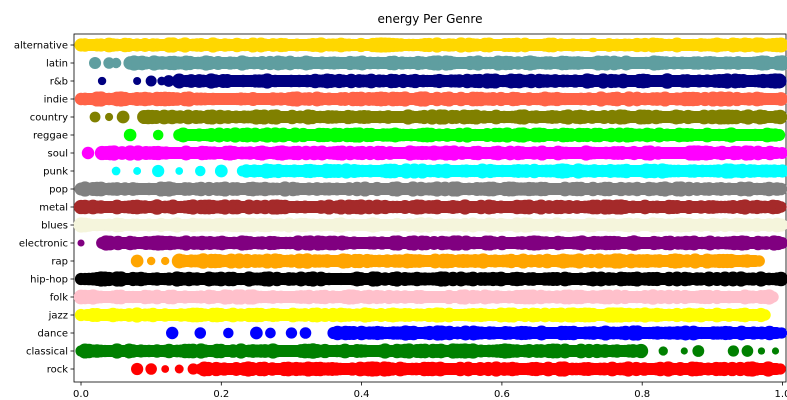 The height and width of the screenshot is (400, 787). I want to click on x-tick-label: 0.2, so click(221, 394).